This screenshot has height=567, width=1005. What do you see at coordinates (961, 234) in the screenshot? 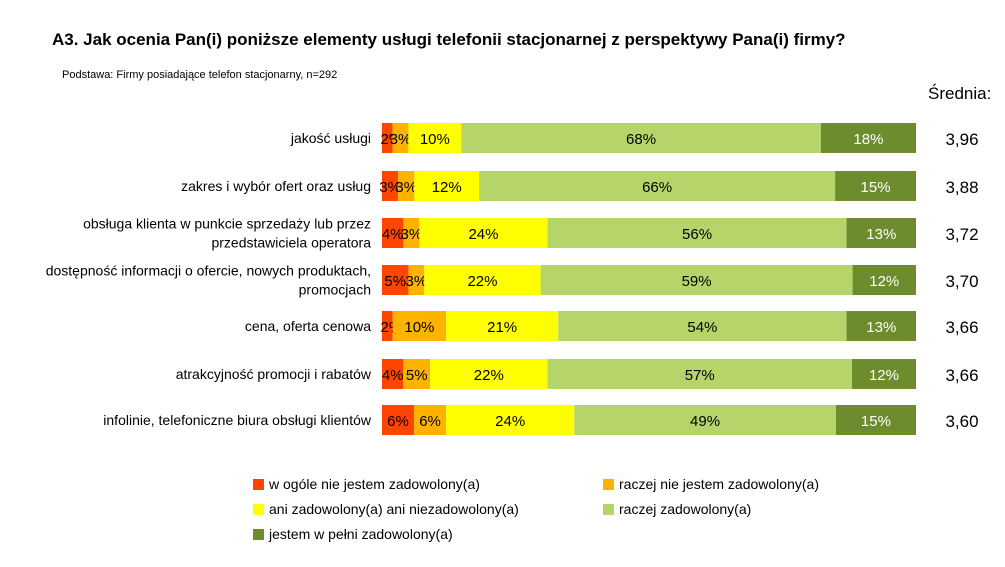
I see `average-value: 3,72` at bounding box center [961, 234].